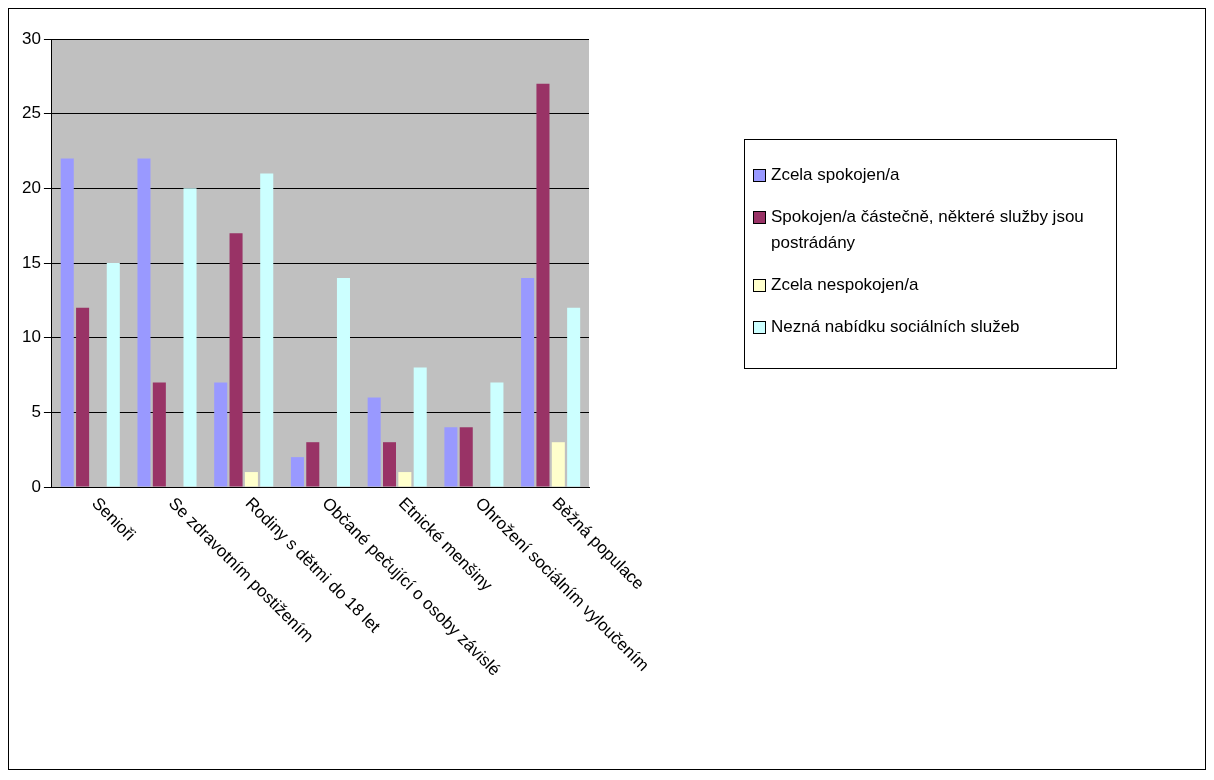 The width and height of the screenshot is (1214, 780). What do you see at coordinates (895, 327) in the screenshot?
I see `legend-label: Nezná nabídku sociálních služeb` at bounding box center [895, 327].